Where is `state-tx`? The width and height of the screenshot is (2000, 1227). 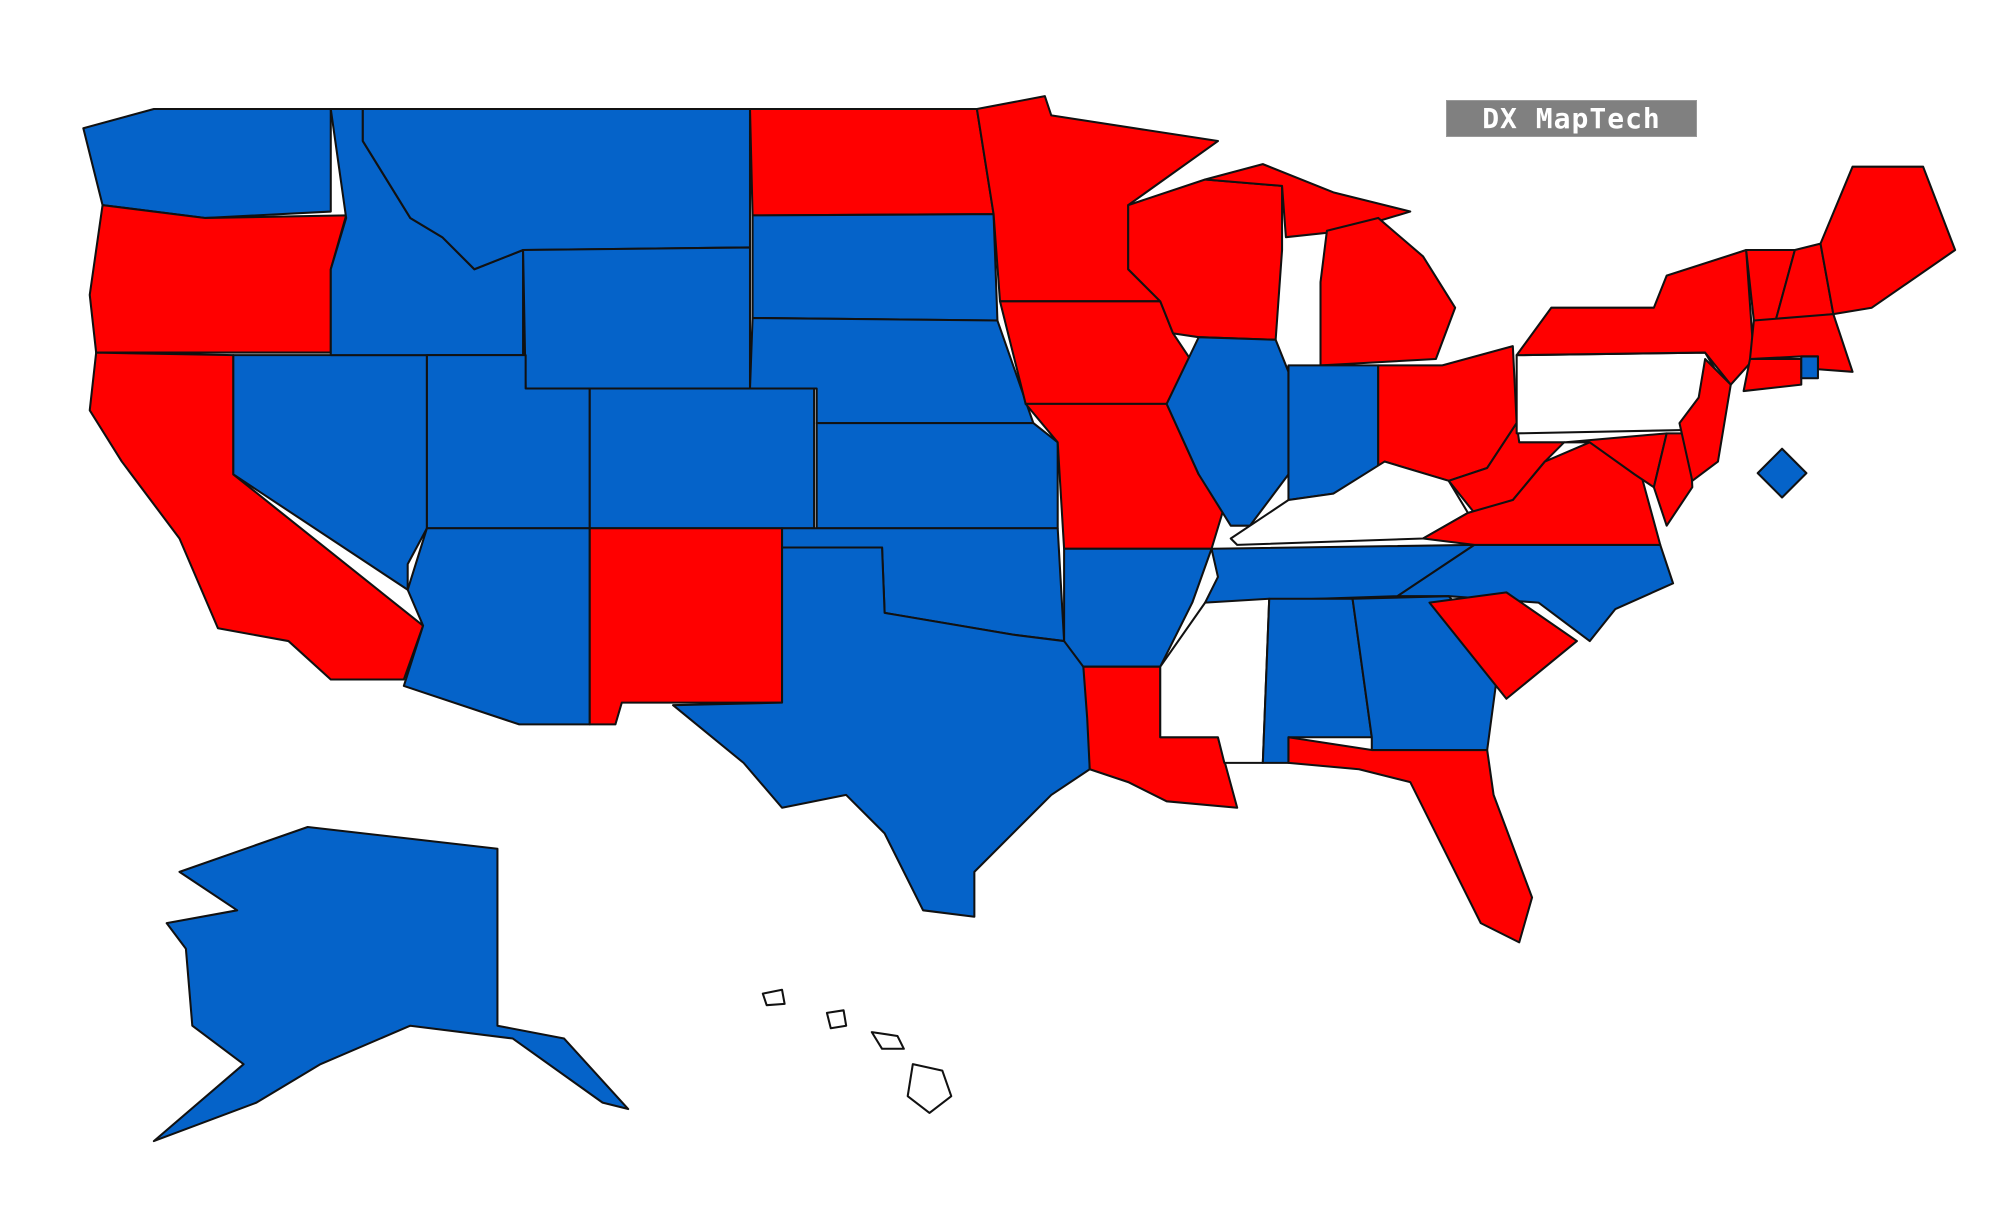 state-tx is located at coordinates (881, 732).